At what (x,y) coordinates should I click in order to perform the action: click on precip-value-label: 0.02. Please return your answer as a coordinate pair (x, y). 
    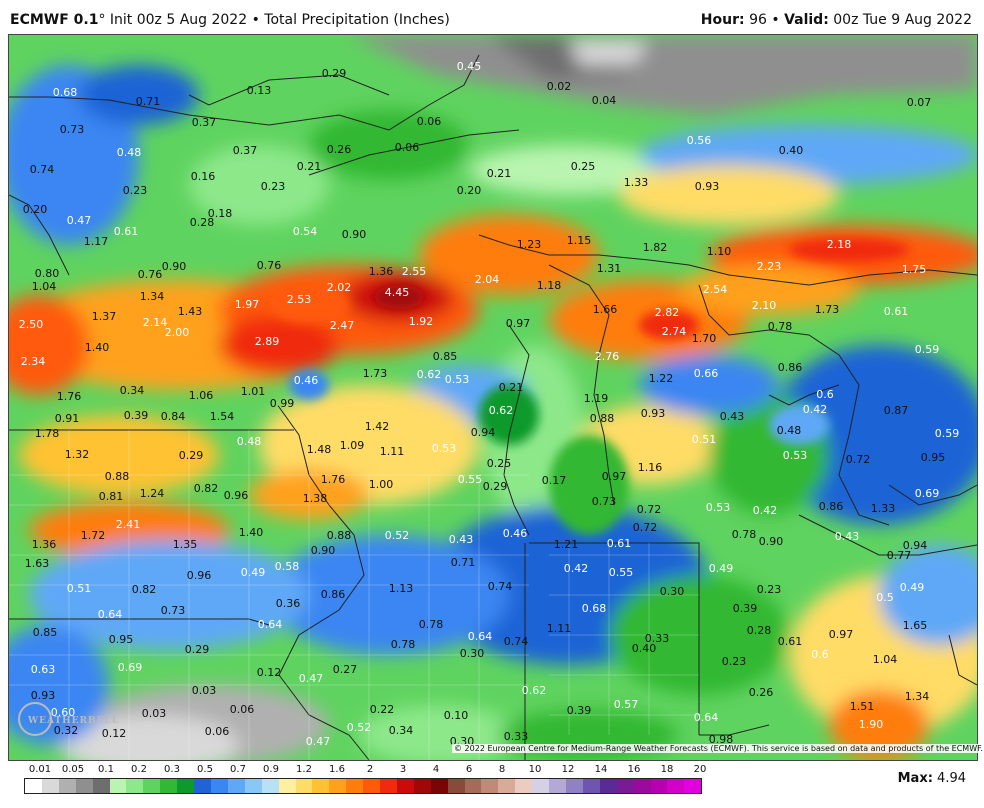
    Looking at the image, I should click on (559, 86).